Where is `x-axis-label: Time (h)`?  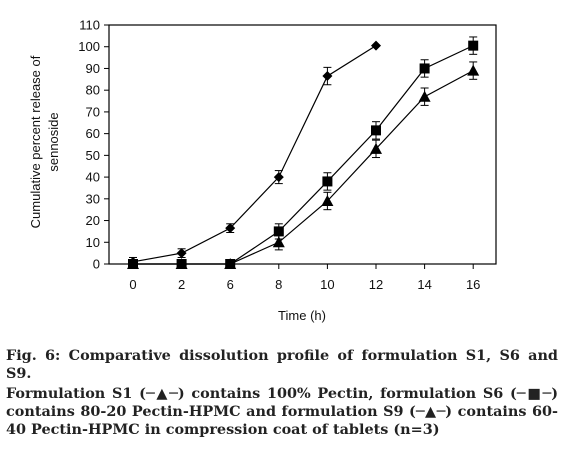
x-axis-label: Time (h) is located at coordinates (302, 315).